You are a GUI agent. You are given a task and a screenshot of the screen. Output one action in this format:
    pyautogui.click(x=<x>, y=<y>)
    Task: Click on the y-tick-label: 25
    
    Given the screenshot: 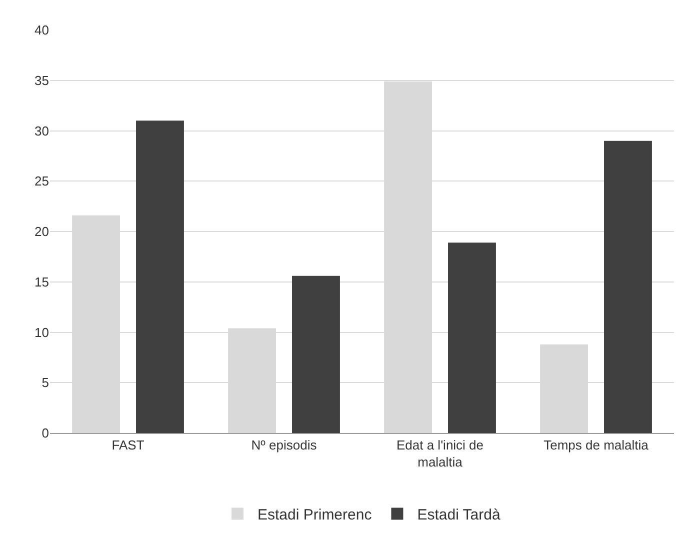 What is the action you would take?
    pyautogui.click(x=41, y=181)
    